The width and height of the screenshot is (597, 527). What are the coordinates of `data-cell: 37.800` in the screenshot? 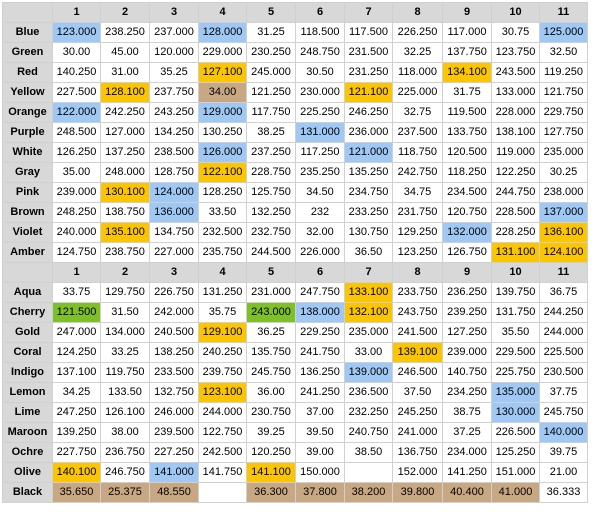 It's located at (320, 492).